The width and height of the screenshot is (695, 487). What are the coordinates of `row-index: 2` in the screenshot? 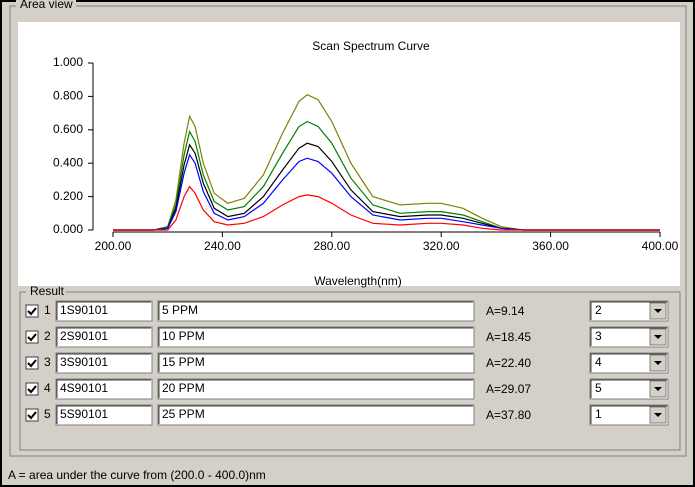 It's located at (47, 336).